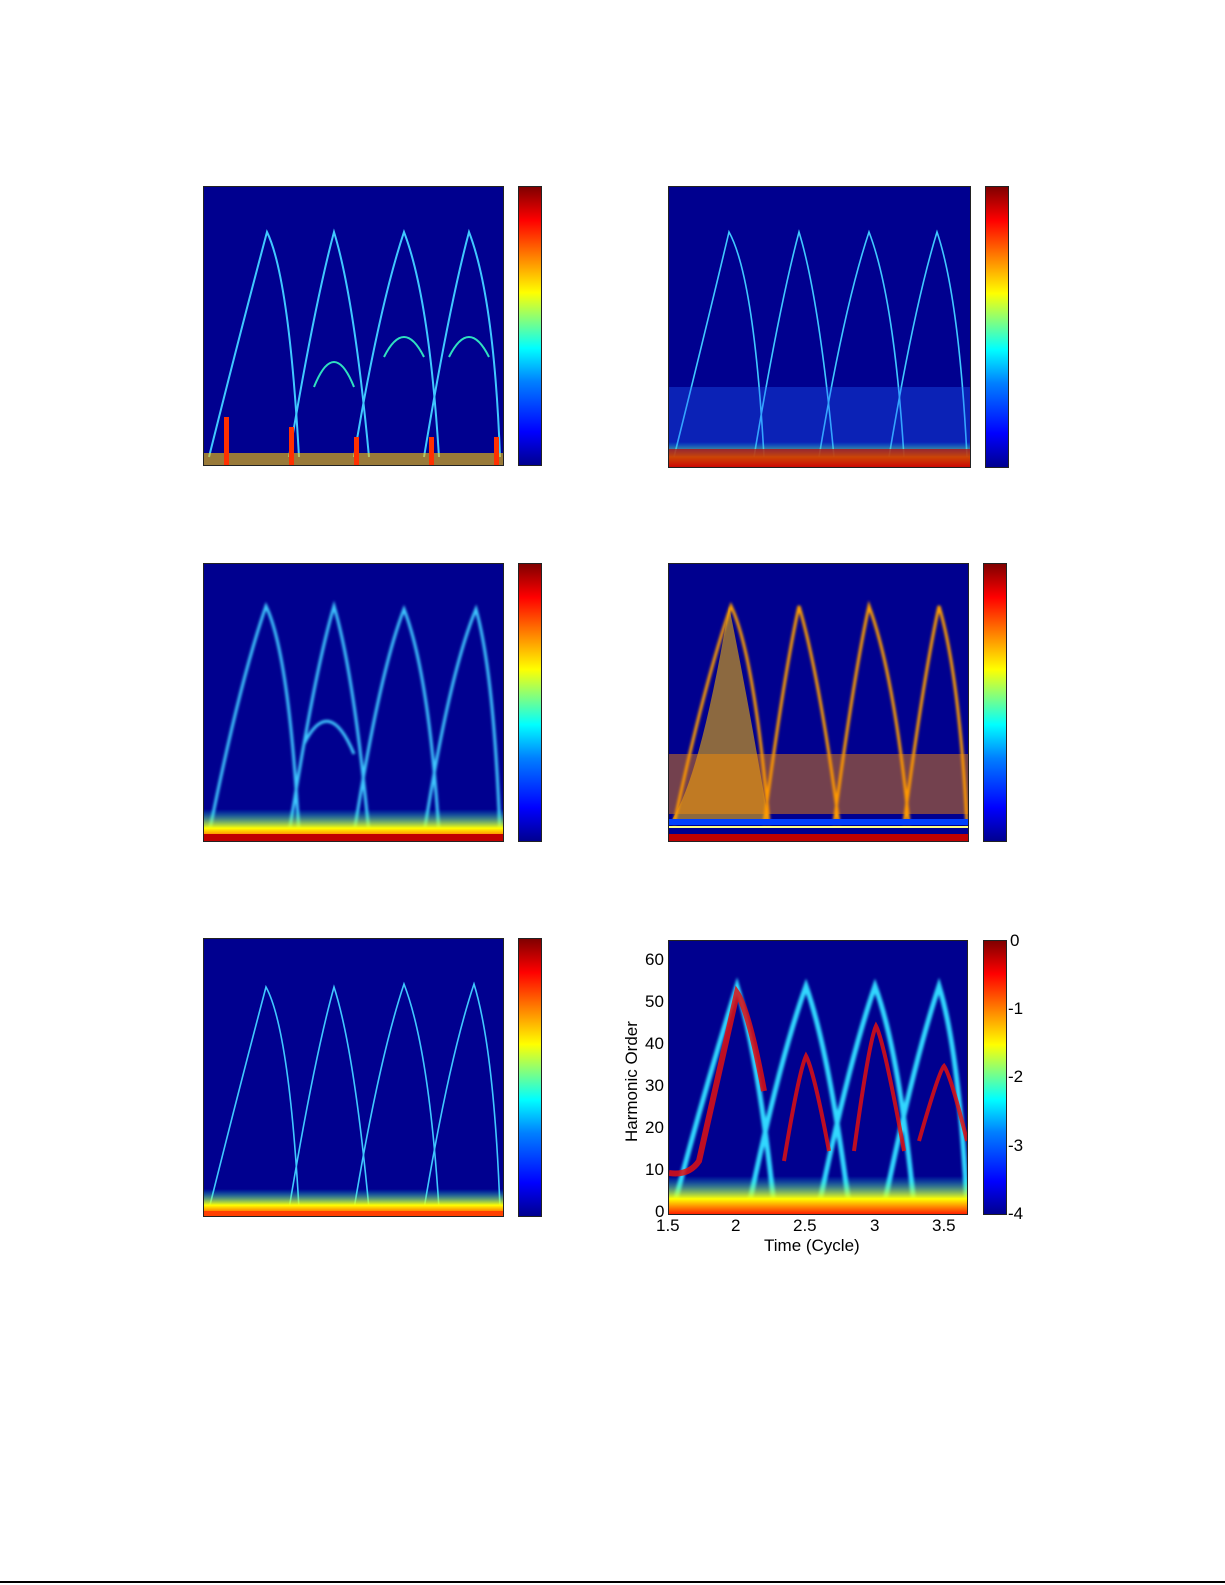 This screenshot has width=1225, height=1585. I want to click on cbar-tick-neg1: -1, so click(1016, 1008).